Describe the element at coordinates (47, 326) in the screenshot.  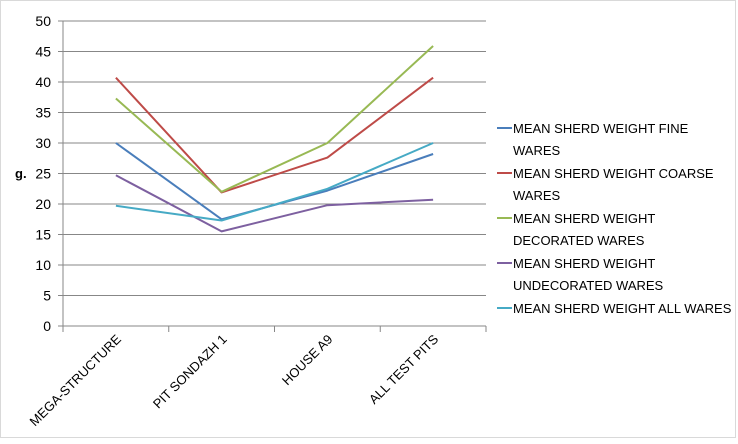
I see `y-tick-label-0: 0` at that location.